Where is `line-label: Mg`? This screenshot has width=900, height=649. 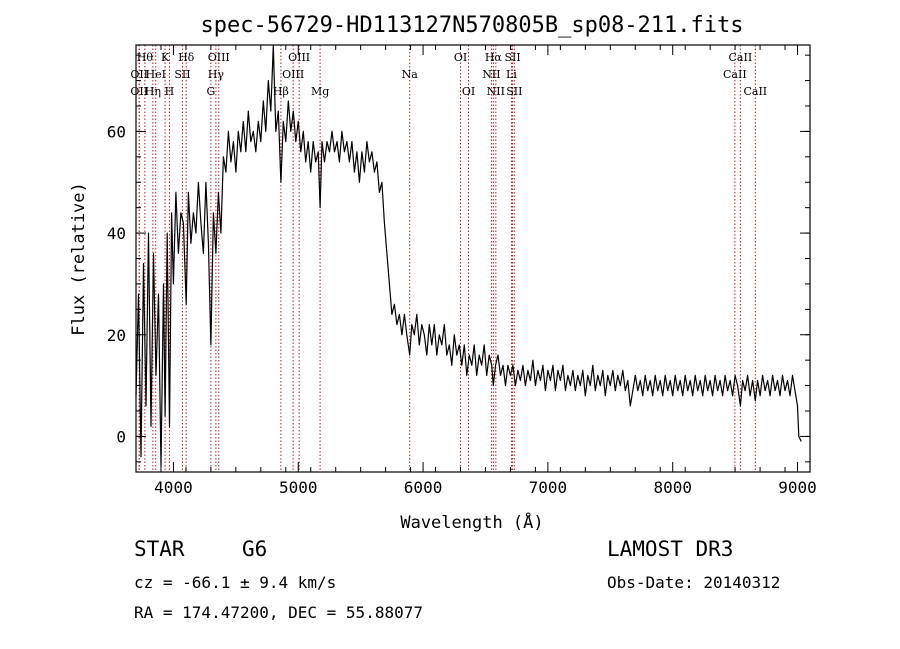 line-label: Mg is located at coordinates (320, 91).